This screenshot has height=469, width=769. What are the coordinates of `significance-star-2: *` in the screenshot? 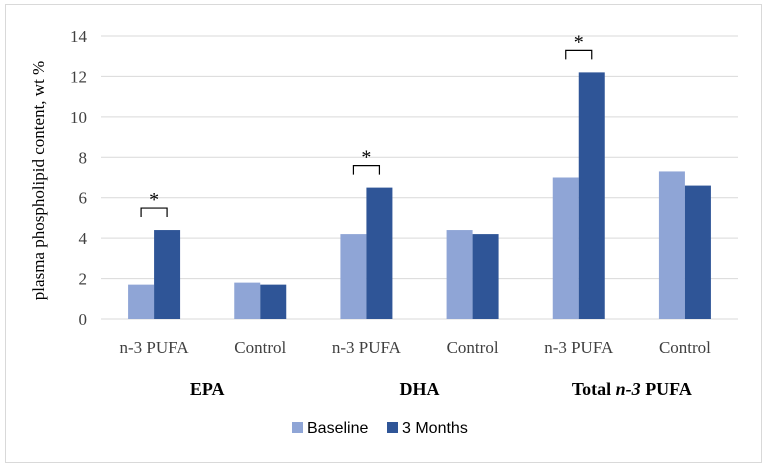 It's located at (579, 42).